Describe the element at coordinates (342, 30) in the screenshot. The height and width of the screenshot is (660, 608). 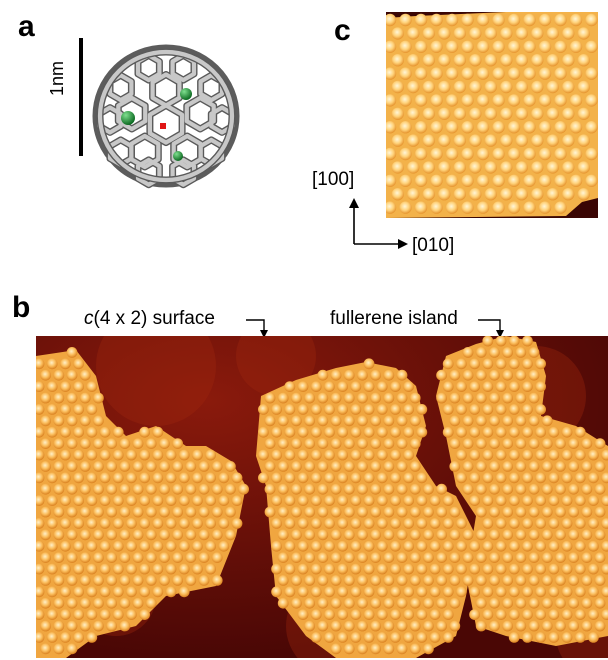
I see `panel-c-letter: c` at that location.